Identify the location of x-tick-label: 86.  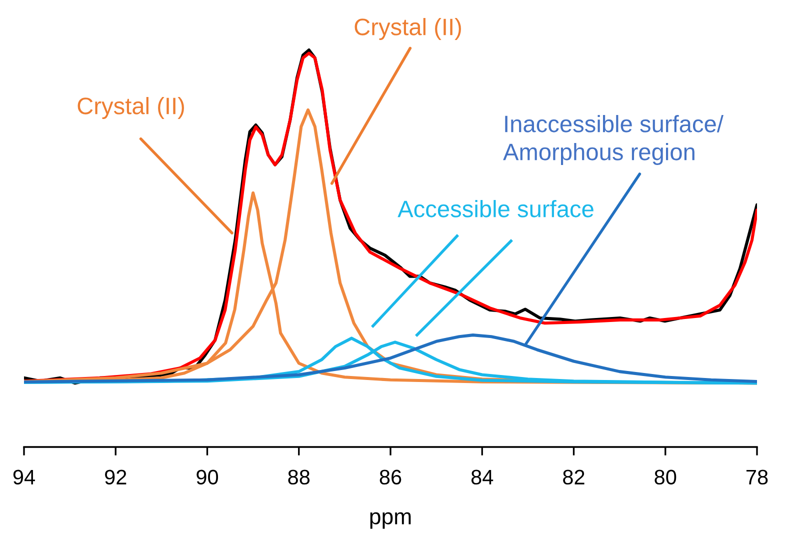
(391, 477).